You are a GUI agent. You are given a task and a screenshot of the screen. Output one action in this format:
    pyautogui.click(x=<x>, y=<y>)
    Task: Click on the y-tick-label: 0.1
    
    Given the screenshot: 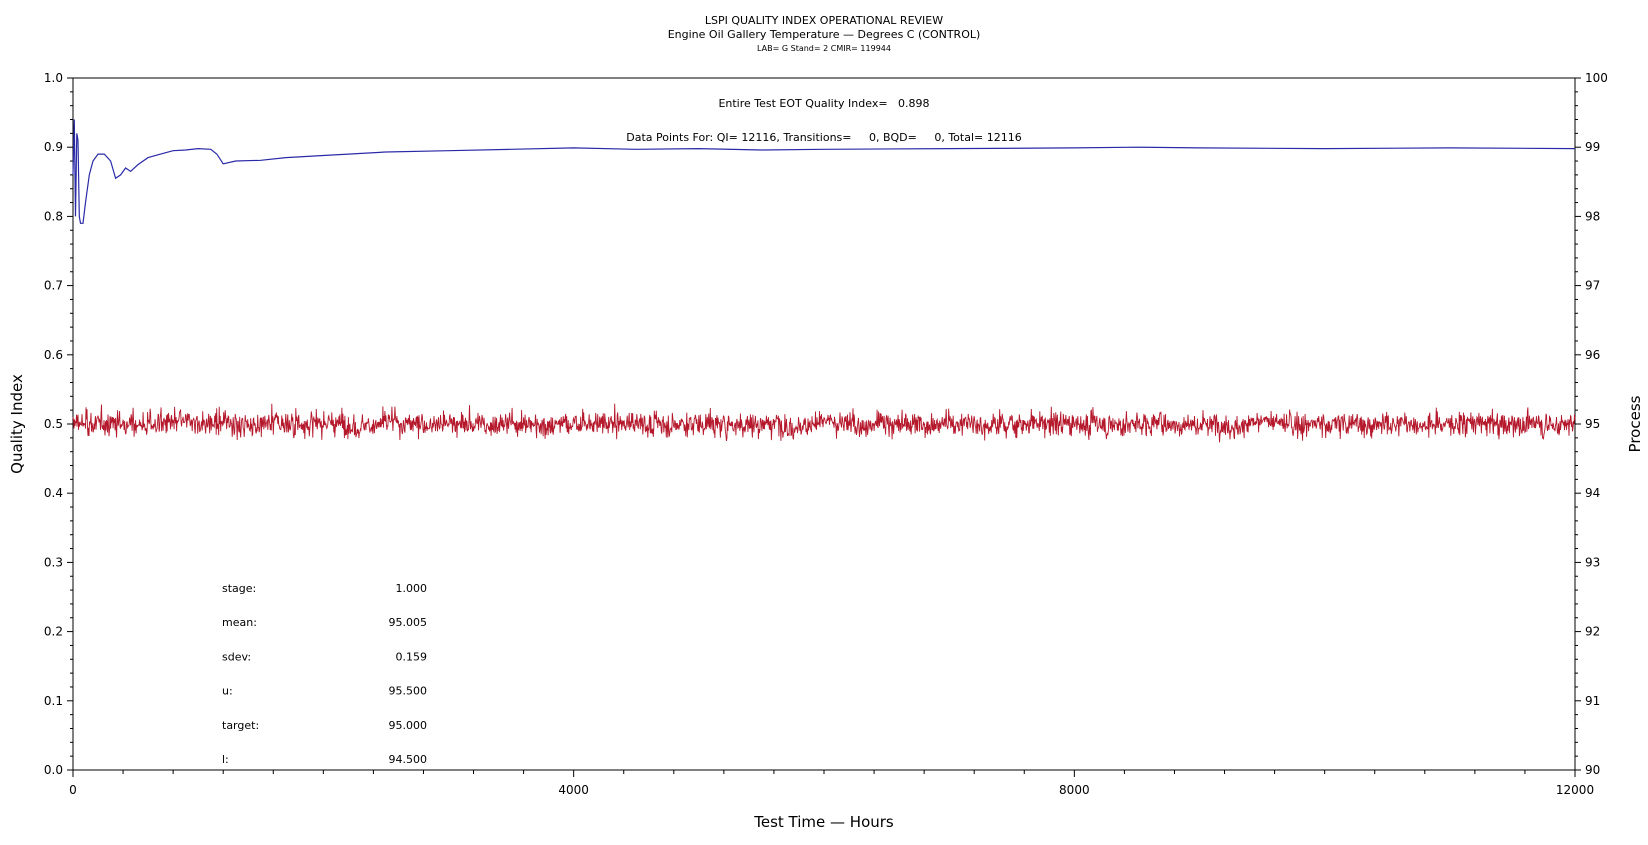 What is the action you would take?
    pyautogui.click(x=53, y=701)
    